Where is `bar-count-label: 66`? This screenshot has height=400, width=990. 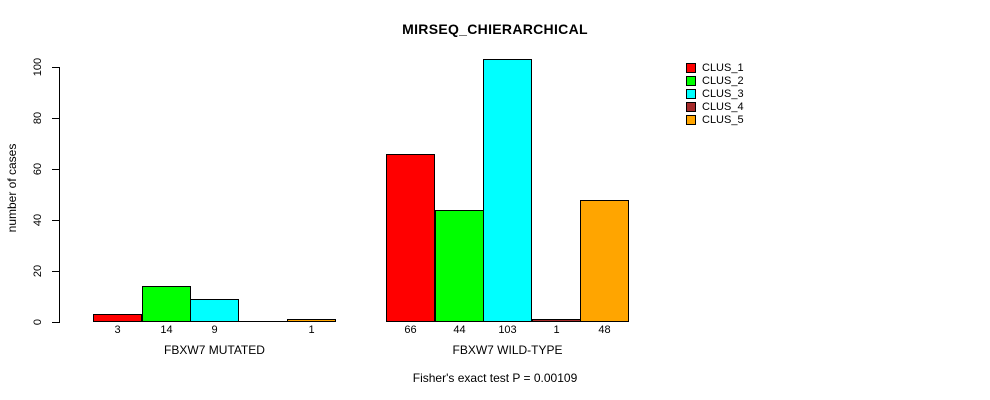 bar-count-label: 66 is located at coordinates (410, 330).